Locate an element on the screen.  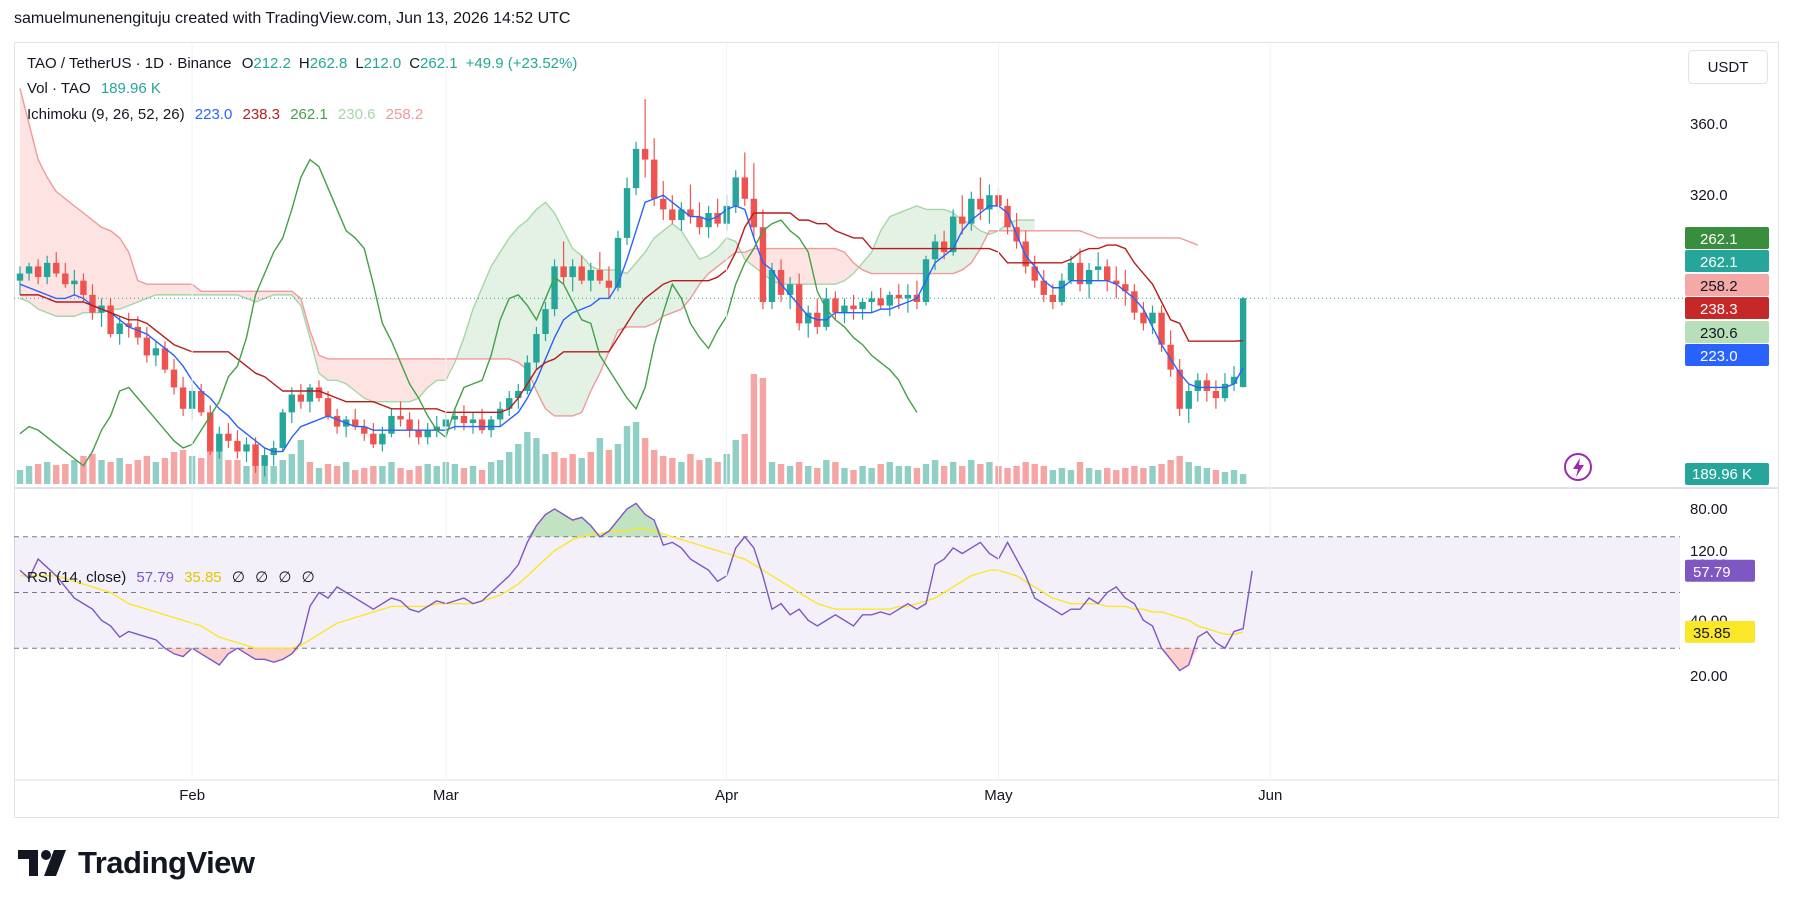
x-axis-tick: May is located at coordinates (998, 795).